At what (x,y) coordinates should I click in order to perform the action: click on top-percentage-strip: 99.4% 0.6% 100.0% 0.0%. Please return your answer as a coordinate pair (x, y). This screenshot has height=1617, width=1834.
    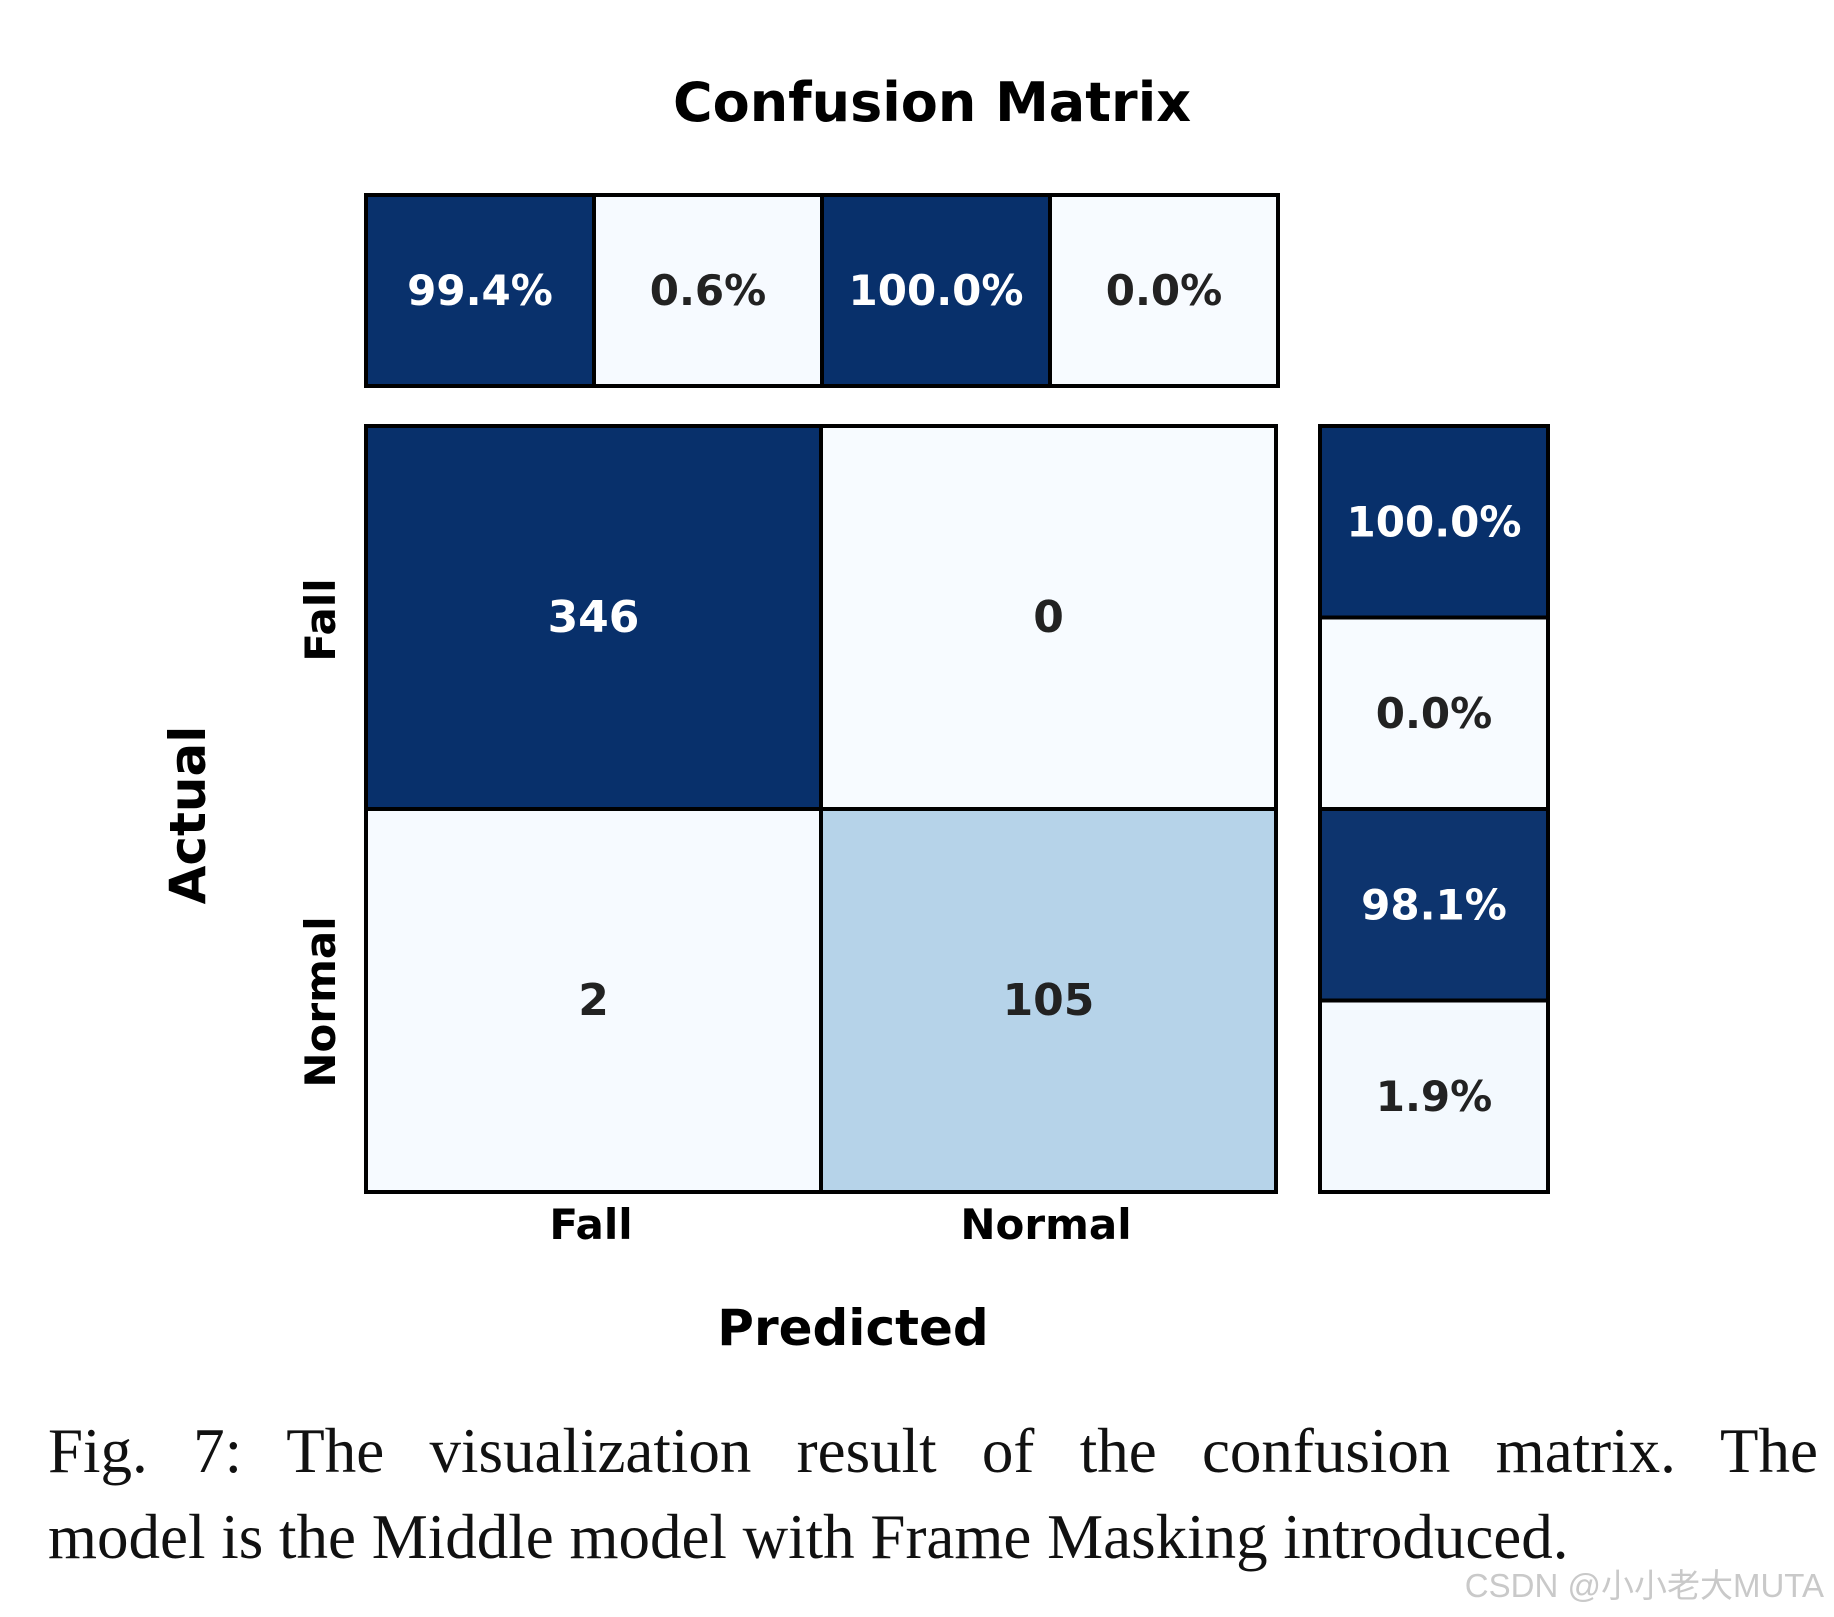
    Looking at the image, I should click on (822, 290).